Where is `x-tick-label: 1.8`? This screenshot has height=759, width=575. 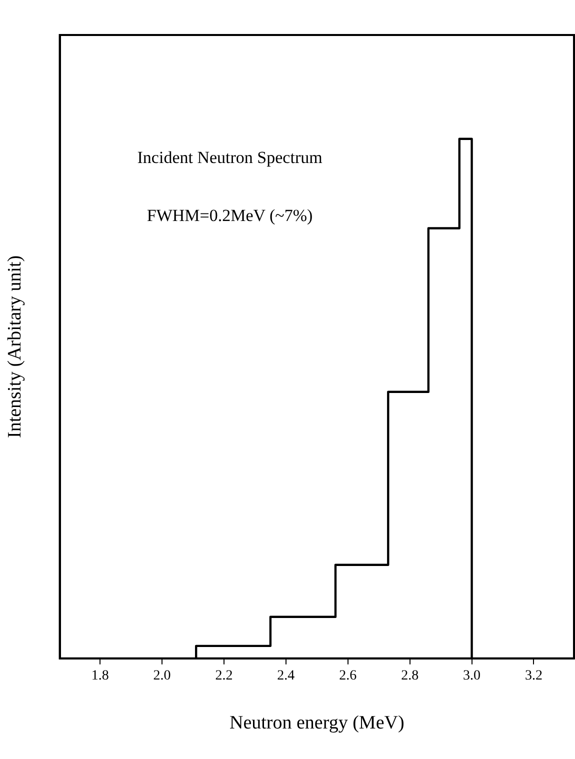
x-tick-label: 1.8 is located at coordinates (100, 676).